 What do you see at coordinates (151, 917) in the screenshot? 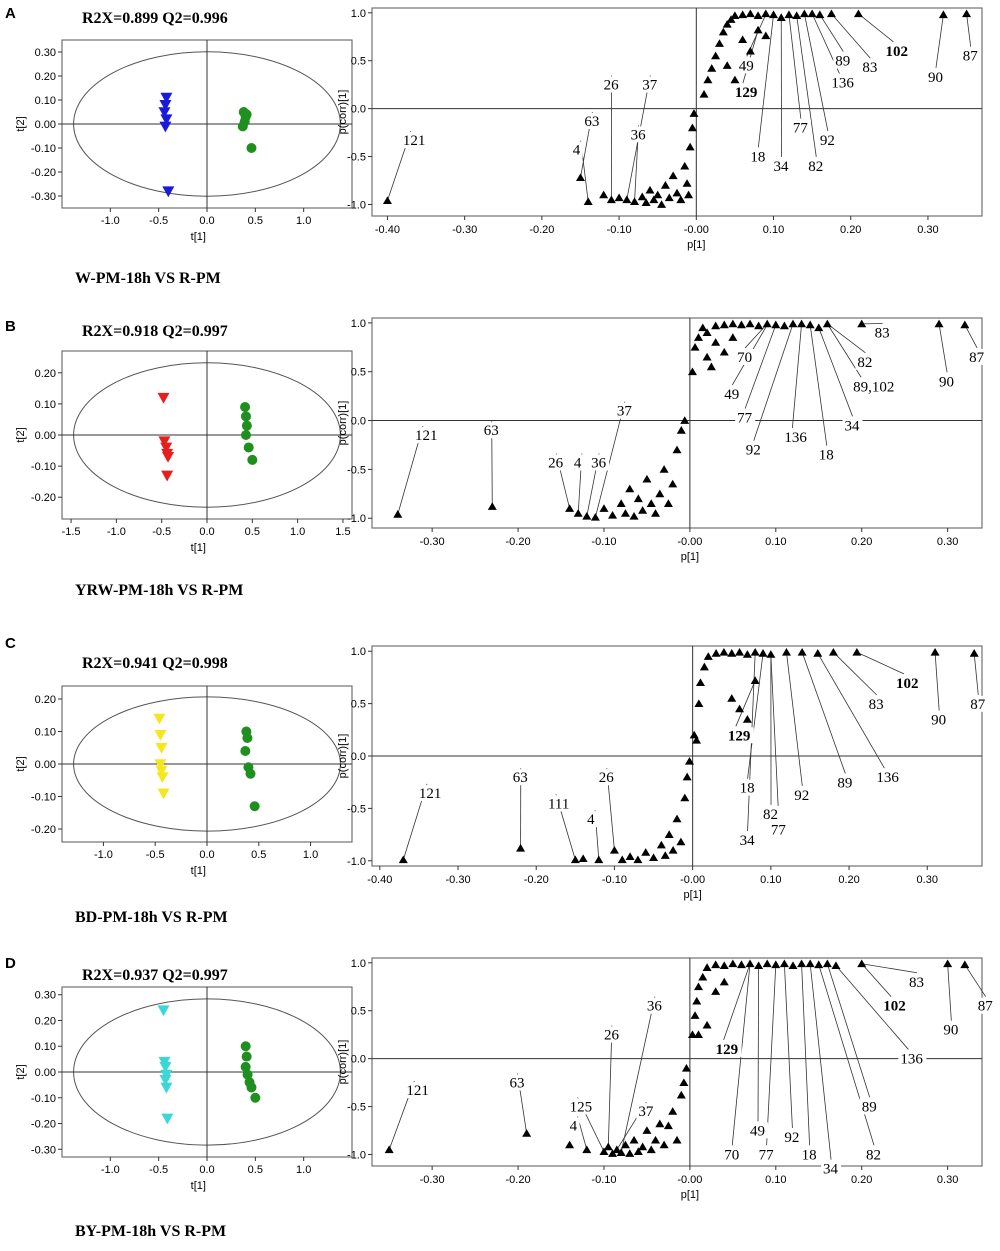
I see `comparison-caption: BD-PM-18h VS R-PM` at bounding box center [151, 917].